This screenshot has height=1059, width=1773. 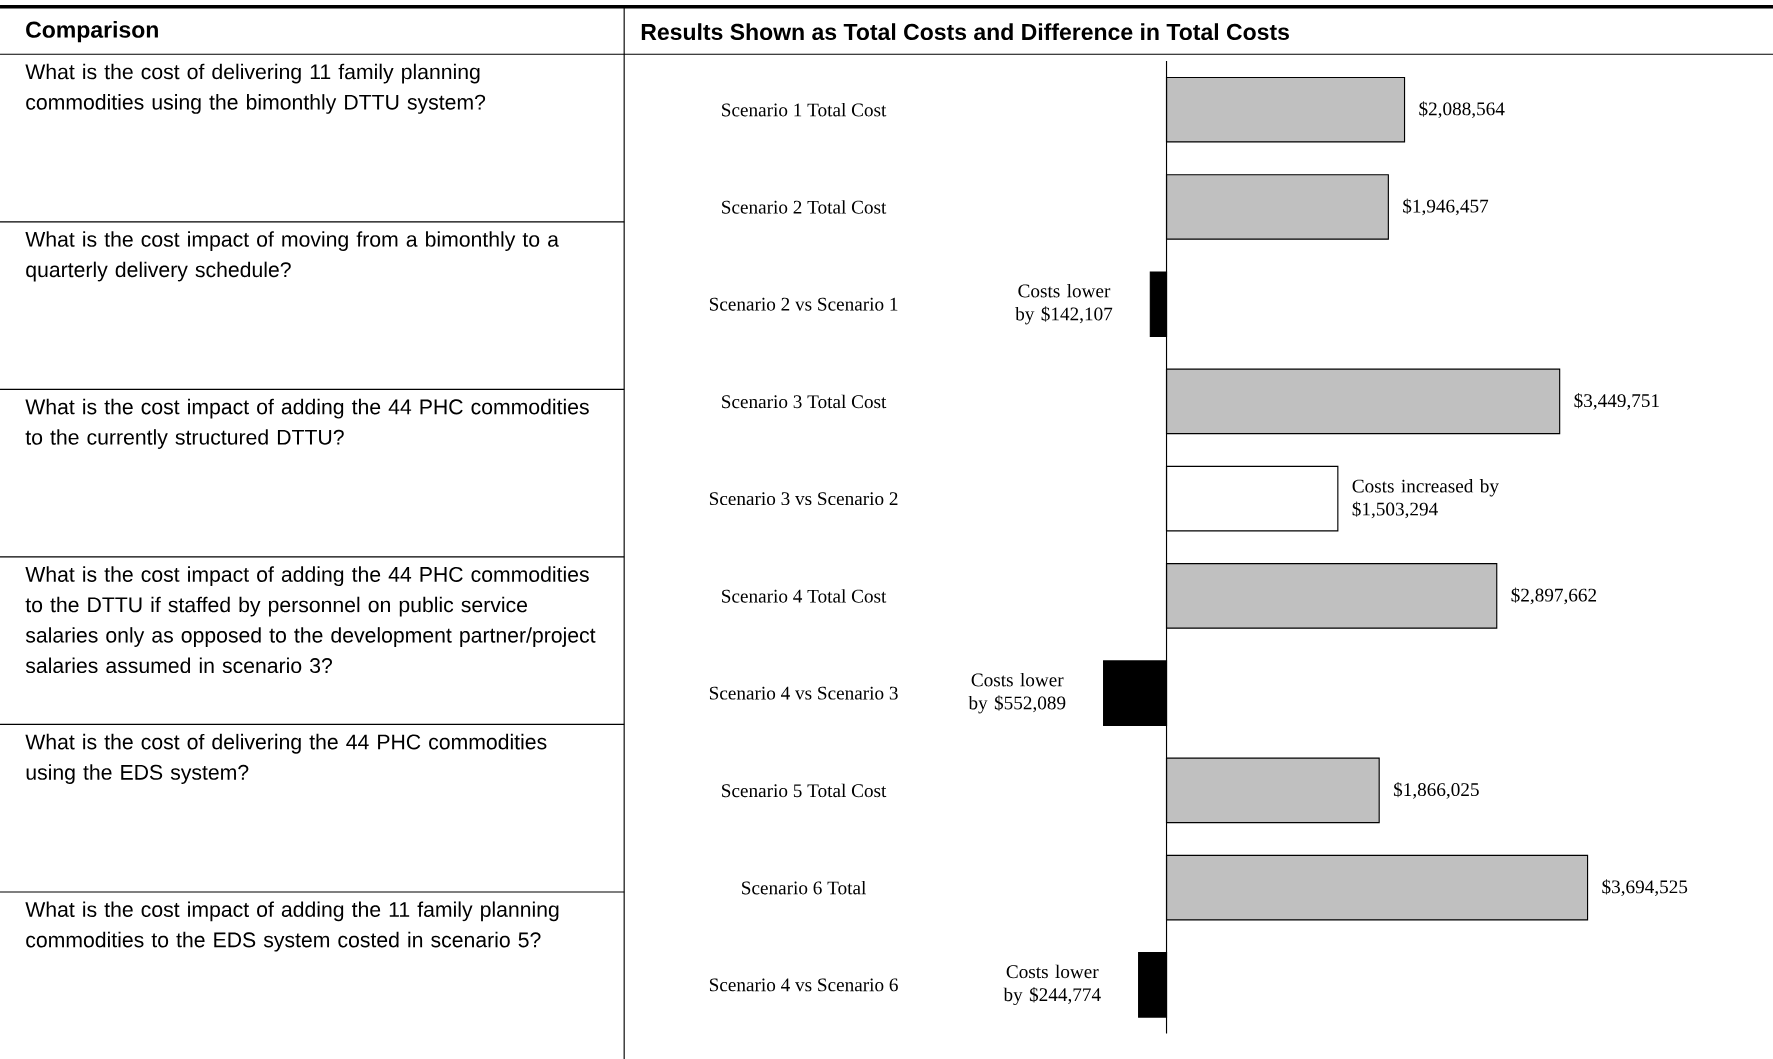 What do you see at coordinates (1462, 109) in the screenshot?
I see `data-label: $2,088,564` at bounding box center [1462, 109].